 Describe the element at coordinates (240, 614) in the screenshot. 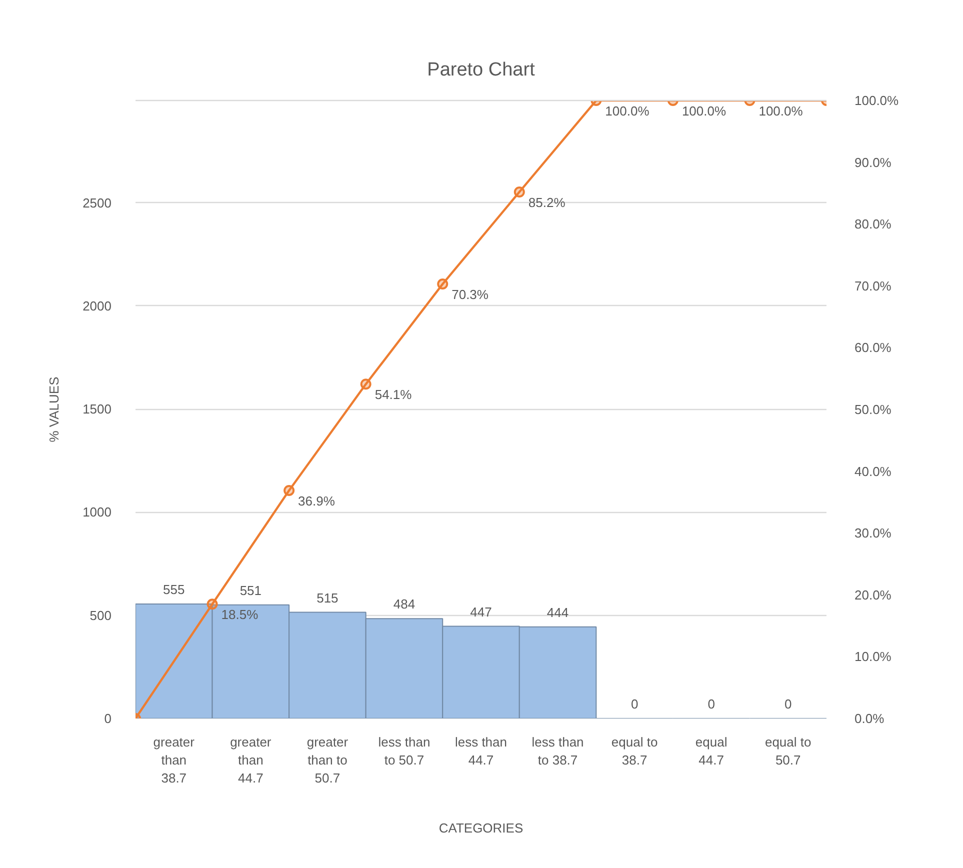

I see `data-label: 18.5%` at that location.